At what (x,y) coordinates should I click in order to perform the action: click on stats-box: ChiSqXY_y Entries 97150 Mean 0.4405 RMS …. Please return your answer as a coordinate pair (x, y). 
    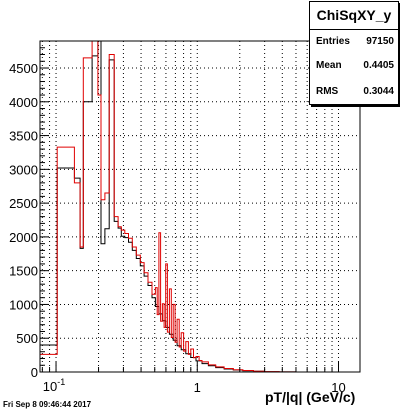
    Looking at the image, I should click on (354, 53).